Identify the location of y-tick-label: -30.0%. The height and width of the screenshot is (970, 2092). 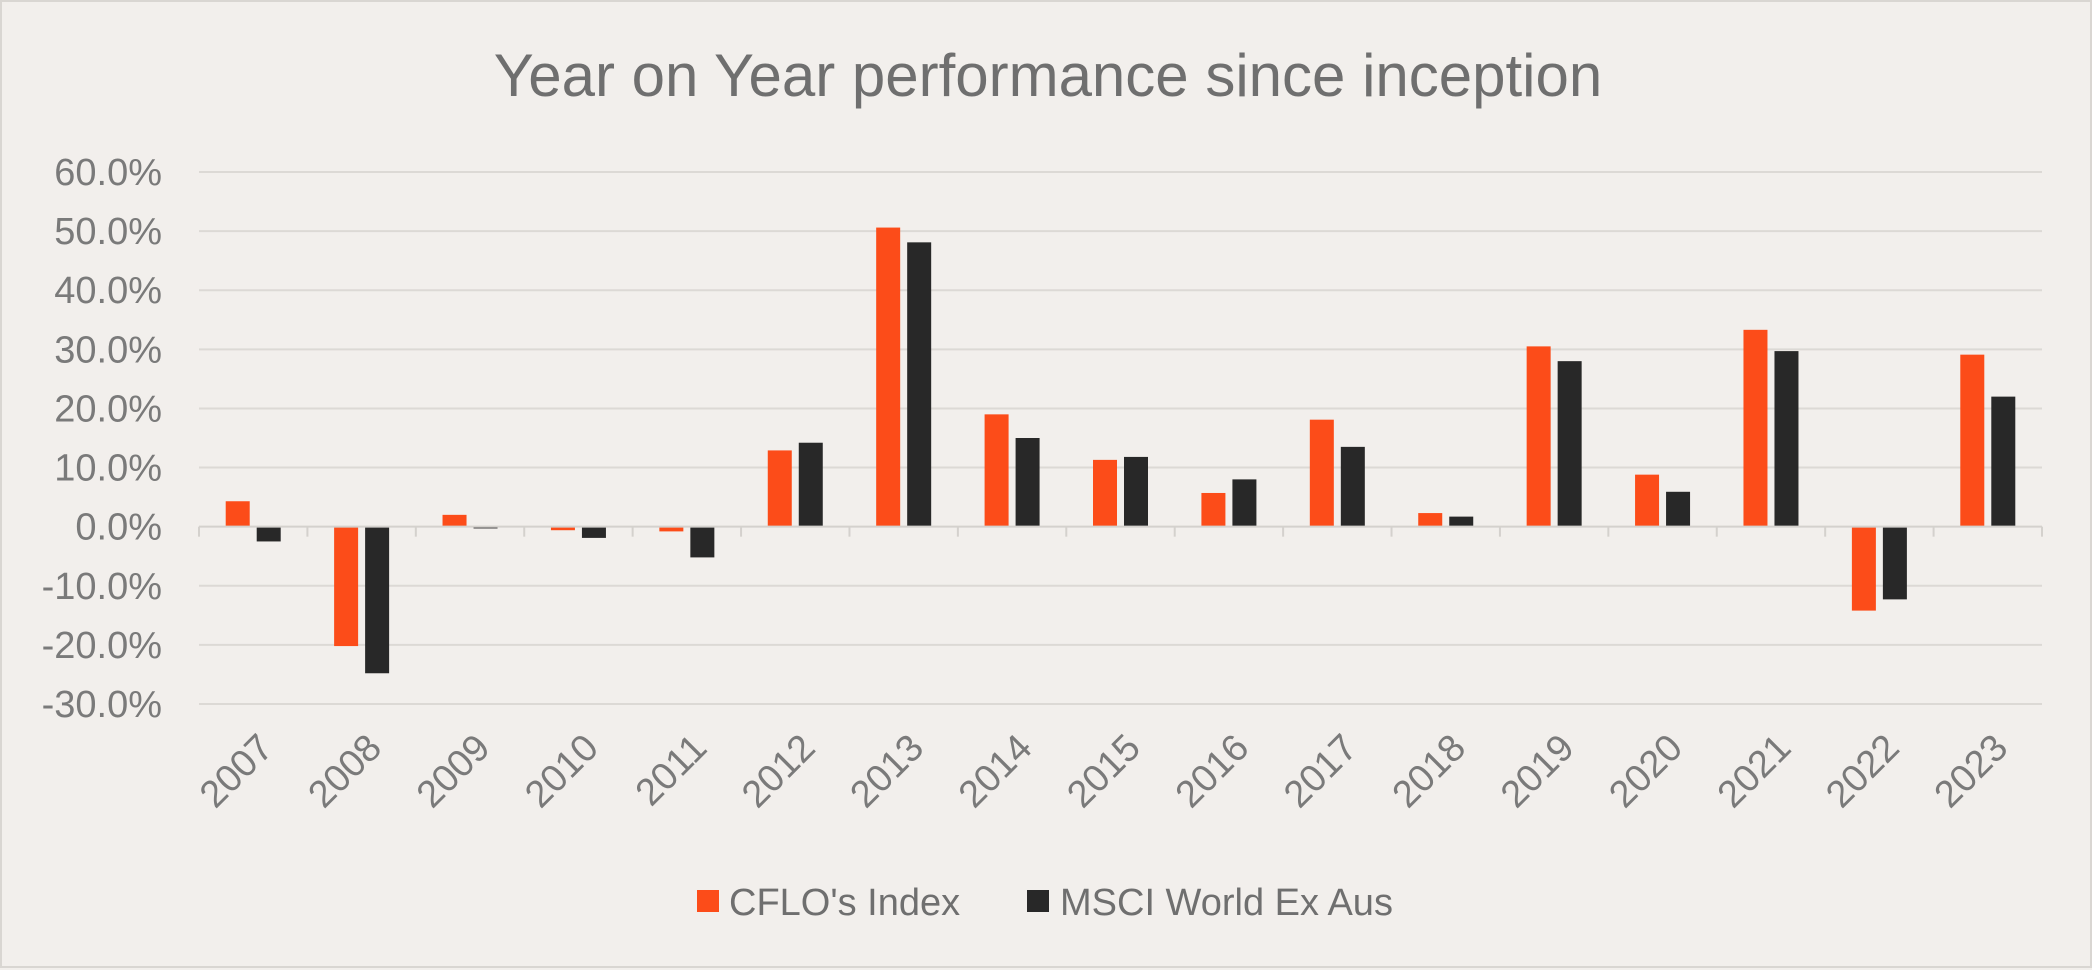
(102, 705).